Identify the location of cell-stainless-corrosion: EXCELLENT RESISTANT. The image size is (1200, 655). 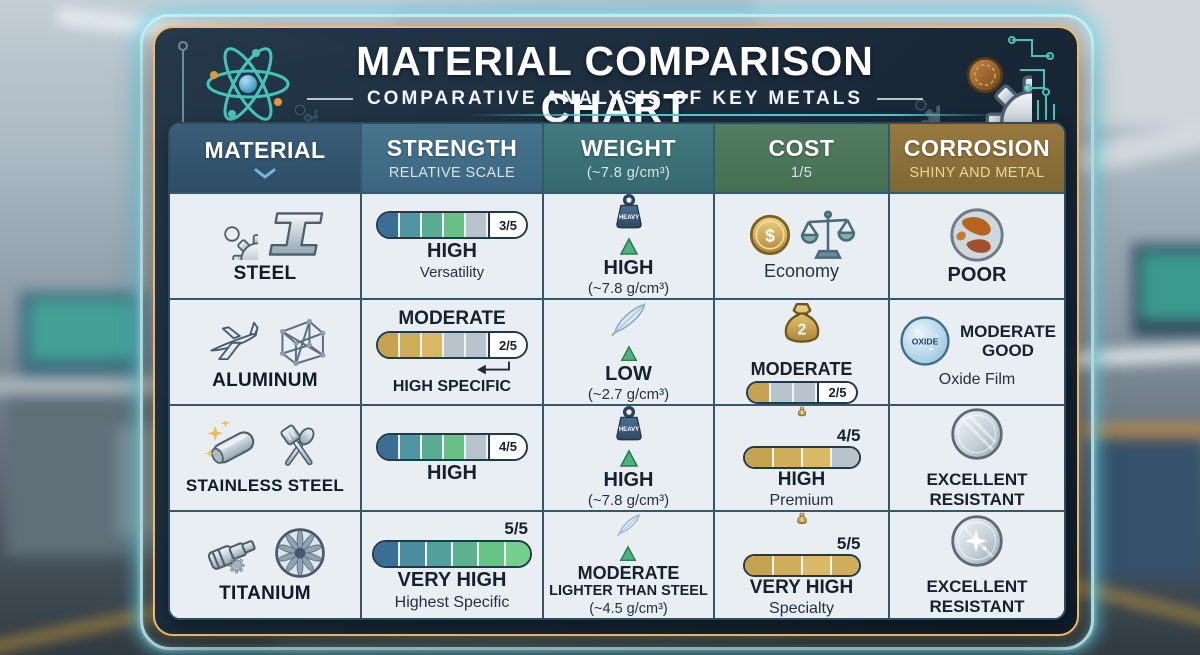
(977, 459).